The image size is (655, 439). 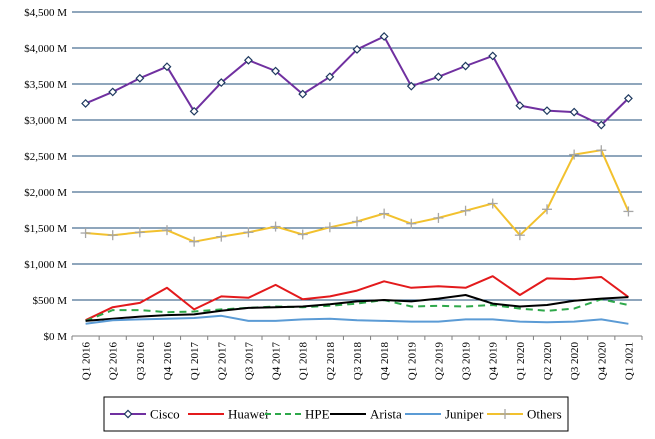 I want to click on x-tick-label: Q4 2016, so click(x=168, y=361).